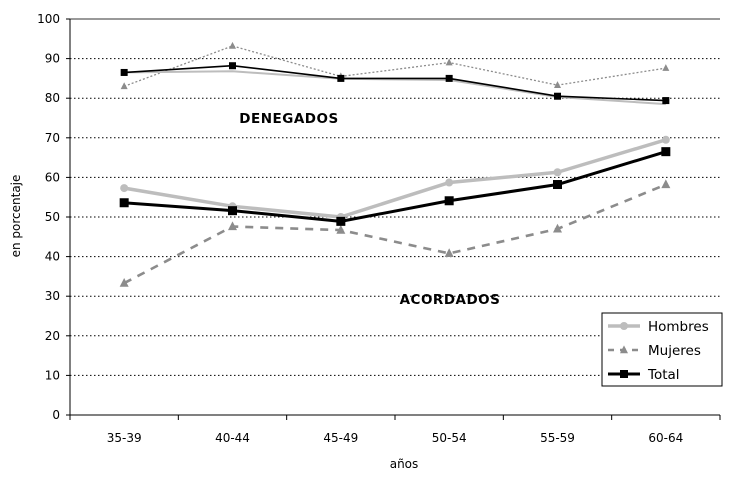 The height and width of the screenshot is (477, 737). I want to click on series-line-hombres-denegados, so click(395, 88).